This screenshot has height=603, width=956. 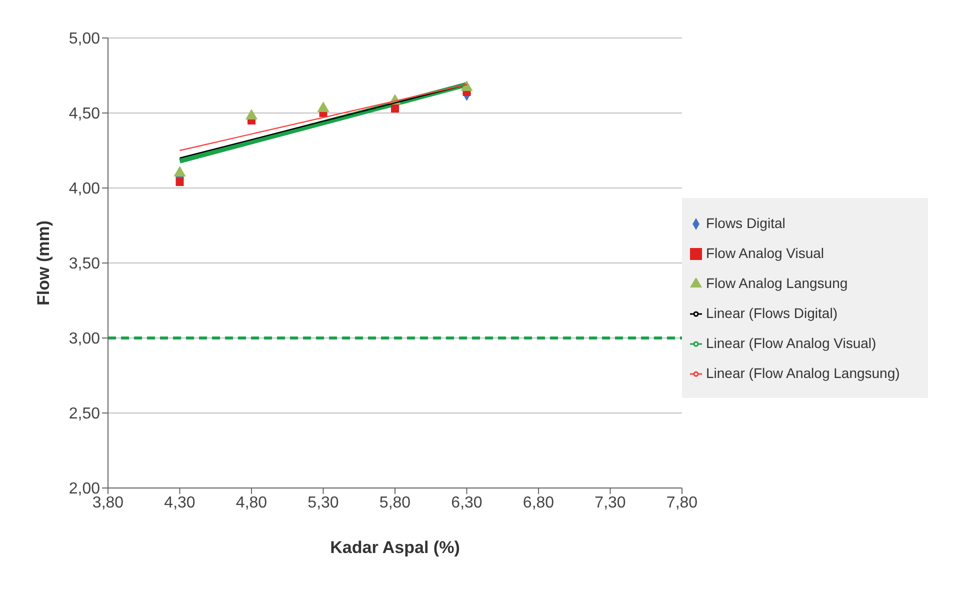 I want to click on legend-label: Flows Digital, so click(x=746, y=223).